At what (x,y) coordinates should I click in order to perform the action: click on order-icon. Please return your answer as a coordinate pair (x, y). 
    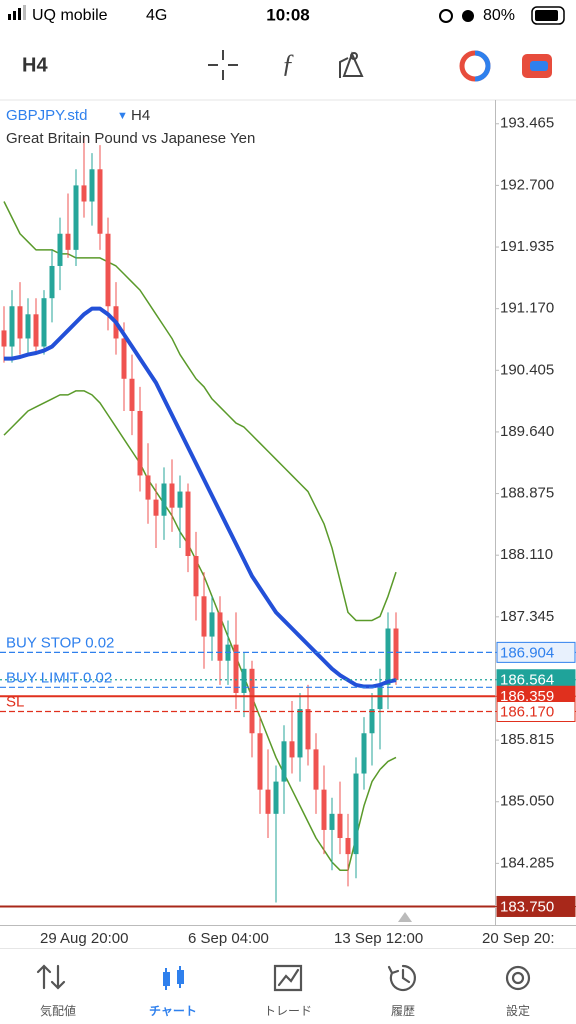
    Looking at the image, I should click on (537, 66).